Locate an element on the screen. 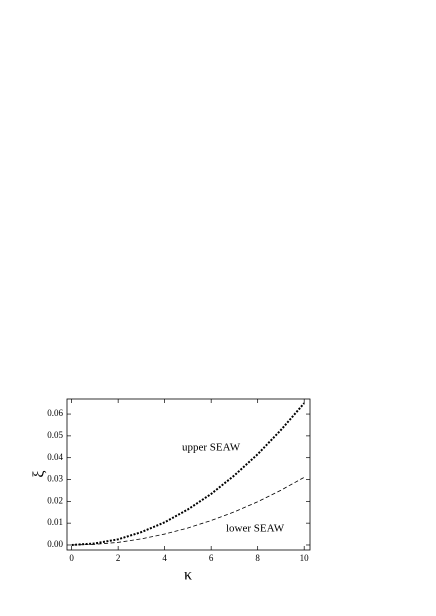  x-tick-label: 4 is located at coordinates (164, 558).